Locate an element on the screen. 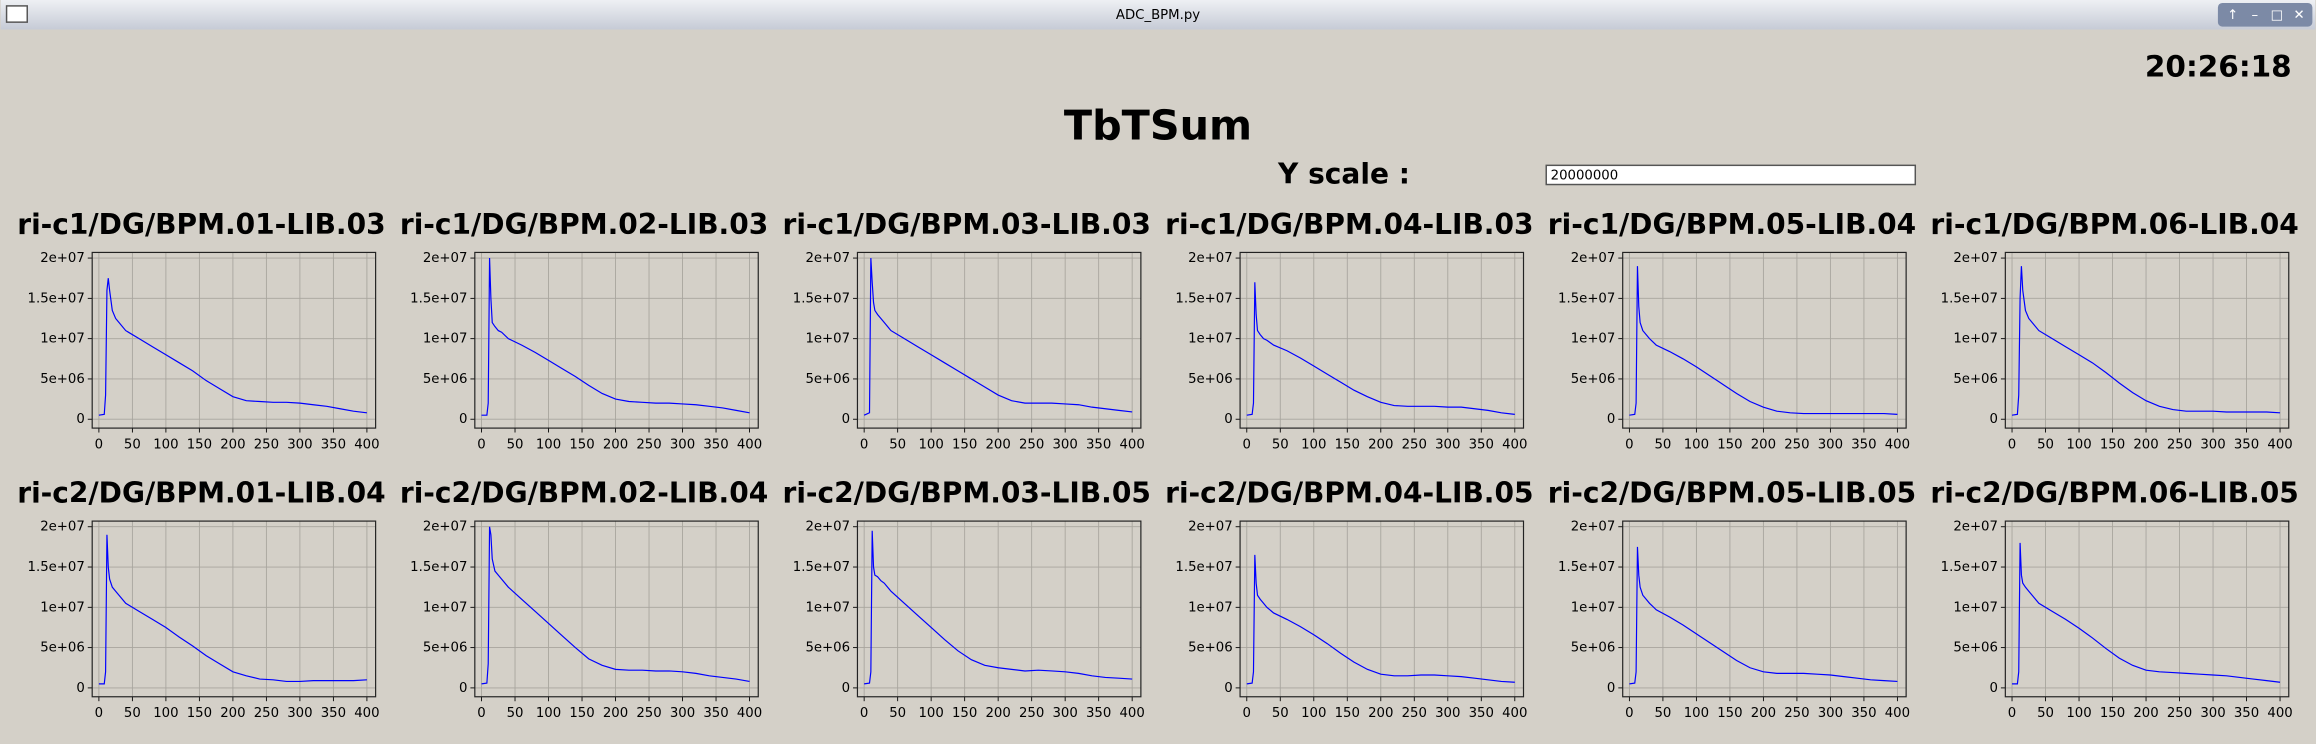  btn-up: ↑ is located at coordinates (2232, 15).